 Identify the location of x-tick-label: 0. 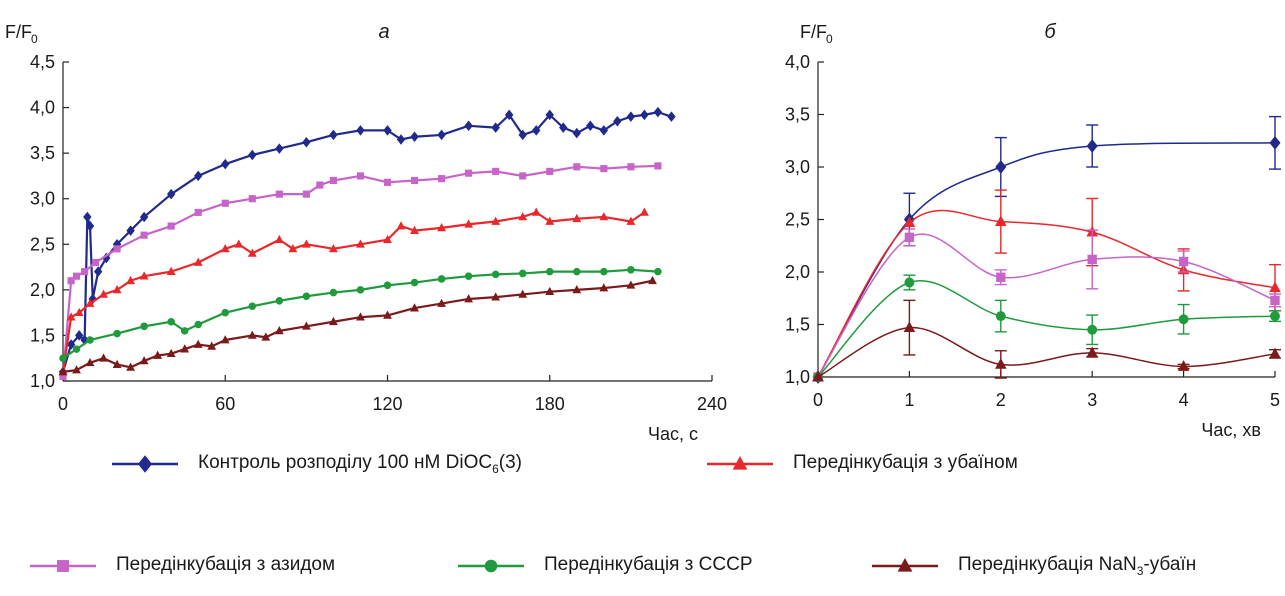
(63, 404).